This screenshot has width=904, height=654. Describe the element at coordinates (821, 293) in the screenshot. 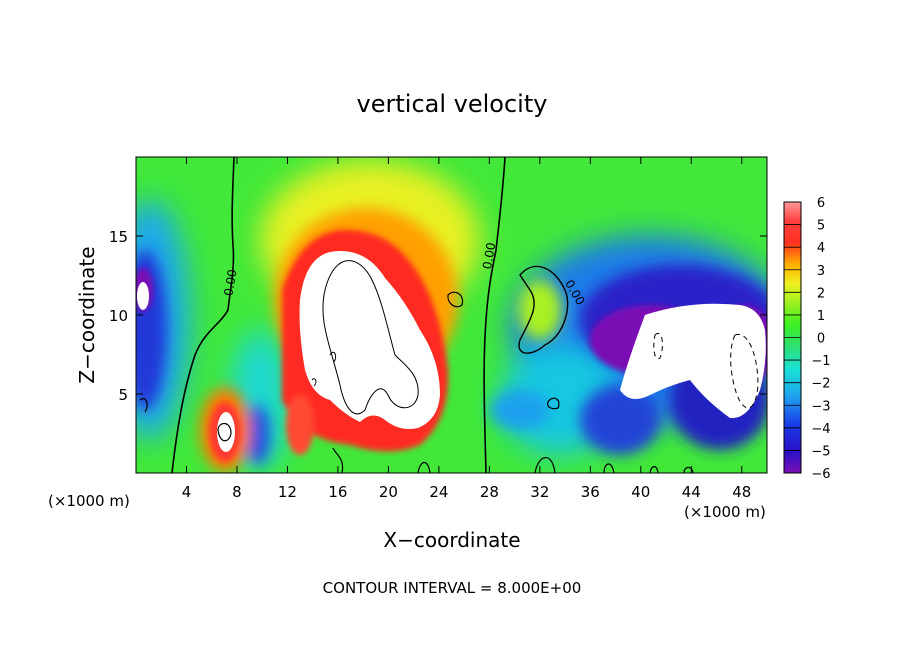

I see `colorbar-tick-label: 2` at that location.